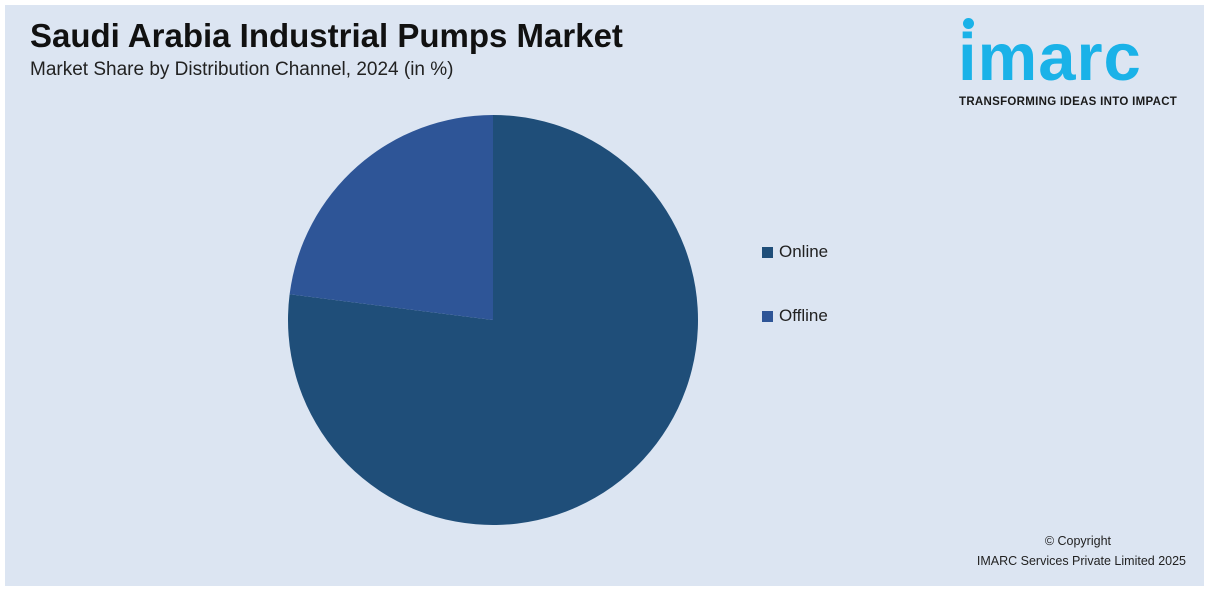  I want to click on copyright-line-1: © Copyright, so click(1077, 541).